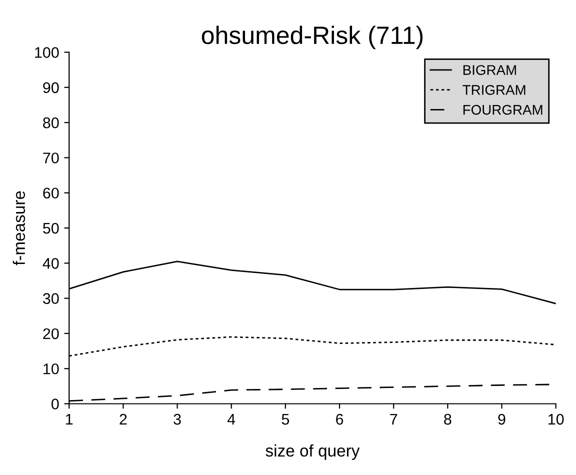  Describe the element at coordinates (502, 109) in the screenshot. I see `legend-label: FOURGRAM` at that location.